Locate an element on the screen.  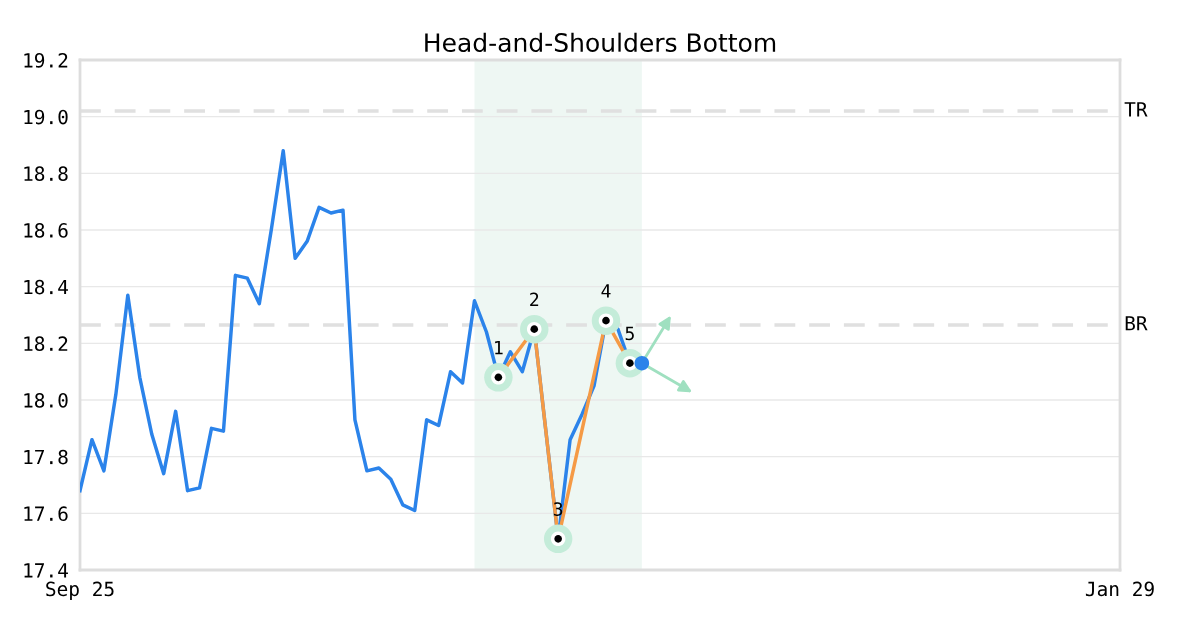
annotation: 4 is located at coordinates (606, 291).